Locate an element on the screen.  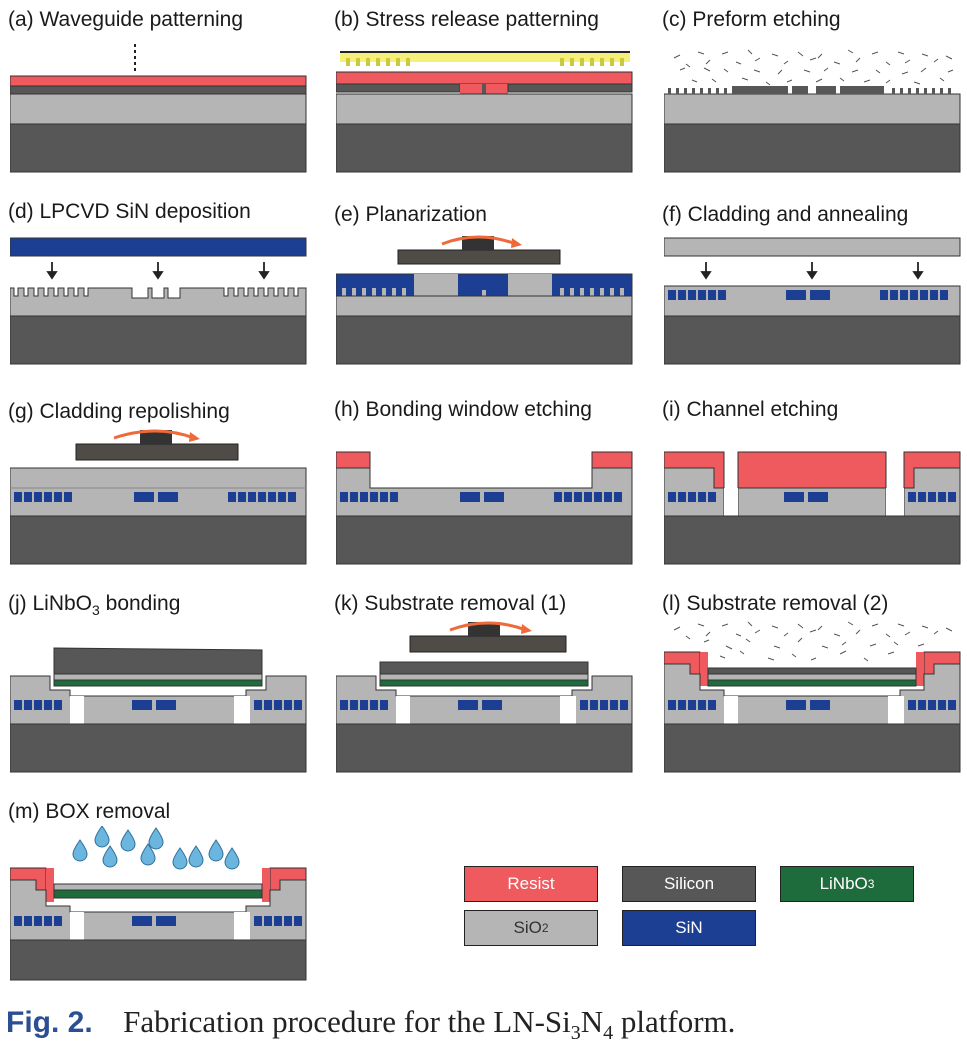
panel-j-diagram is located at coordinates (158, 710).